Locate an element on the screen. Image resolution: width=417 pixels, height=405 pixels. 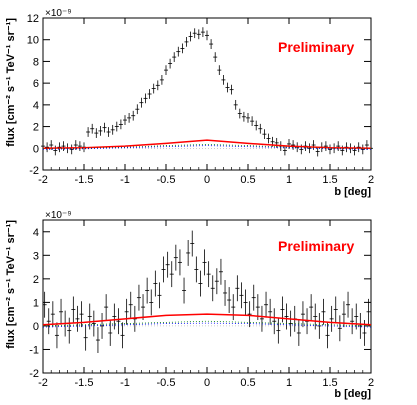
y-tick-label: 3 is located at coordinates (36, 256).